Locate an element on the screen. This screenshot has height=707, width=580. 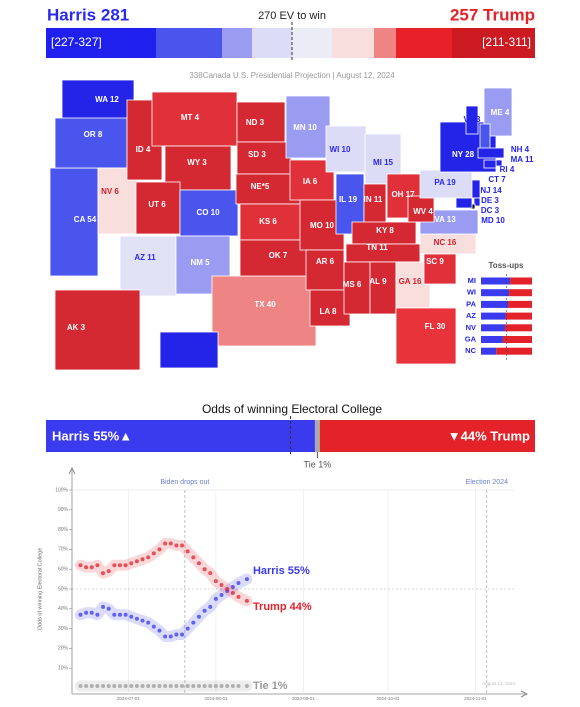
tossup-label: WI is located at coordinates (471, 292).